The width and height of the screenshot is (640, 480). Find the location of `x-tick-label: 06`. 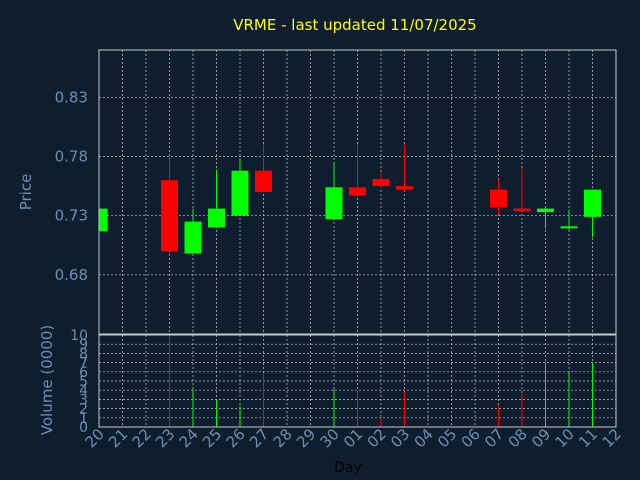

x-tick-label: 06 is located at coordinates (471, 438).